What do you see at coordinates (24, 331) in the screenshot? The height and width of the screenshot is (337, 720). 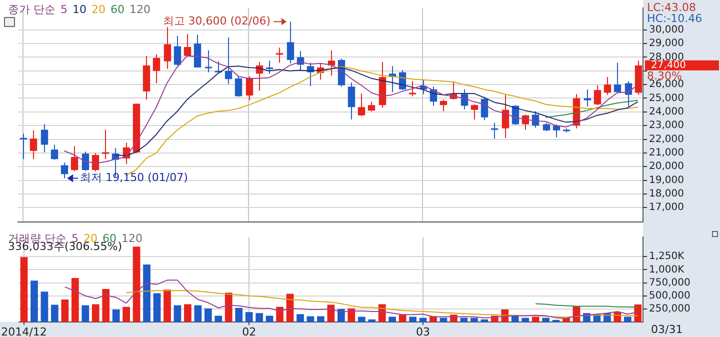 I see `x-tick-label: 2014/12` at bounding box center [24, 331].